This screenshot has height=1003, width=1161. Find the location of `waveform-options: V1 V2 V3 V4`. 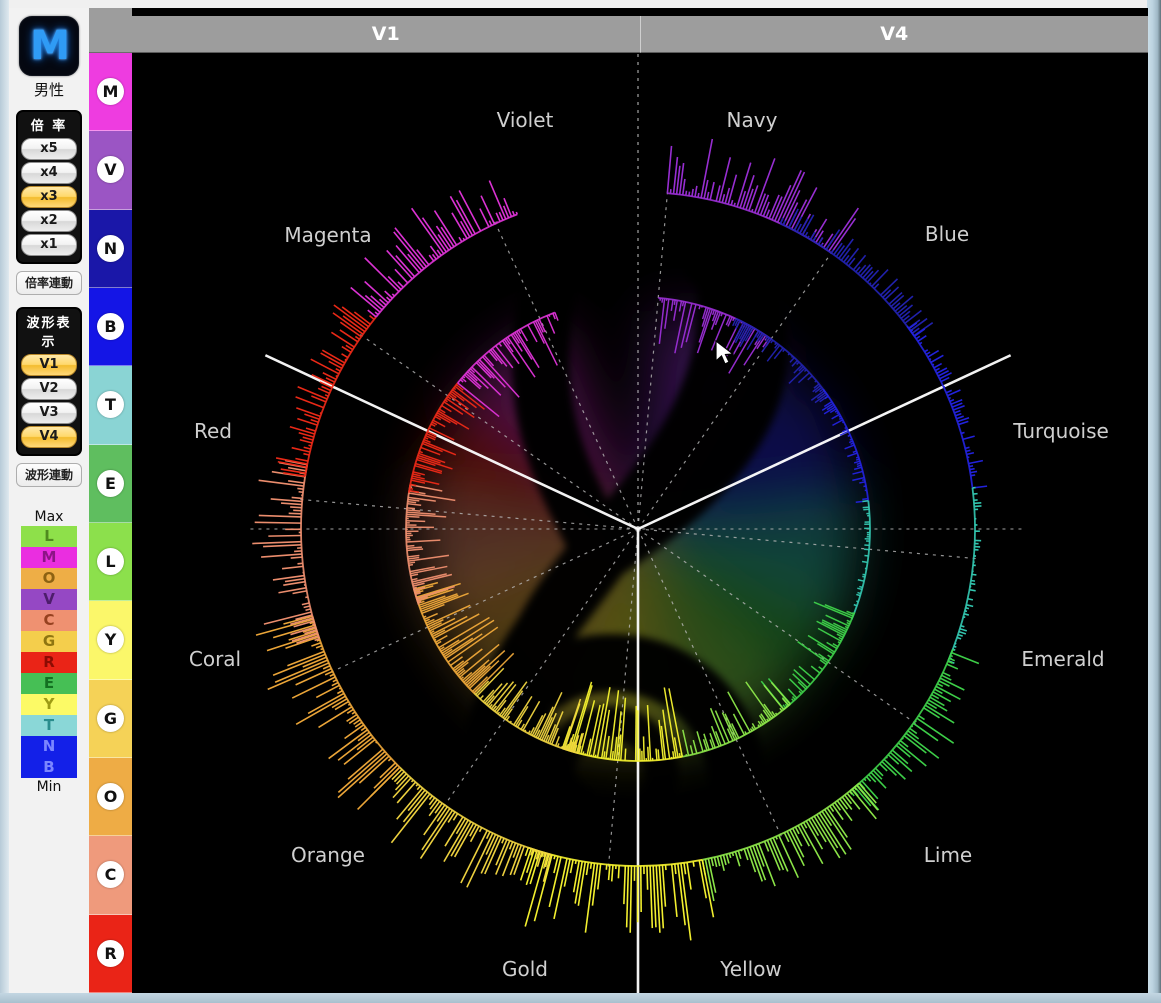

waveform-options: V1 V2 V3 V4 is located at coordinates (49, 401).